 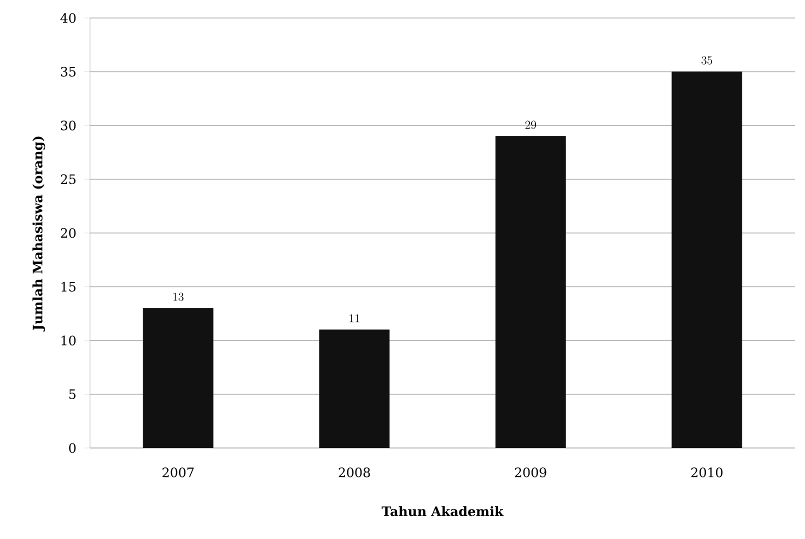 I want to click on y-tick-label: 40, so click(x=68, y=18).